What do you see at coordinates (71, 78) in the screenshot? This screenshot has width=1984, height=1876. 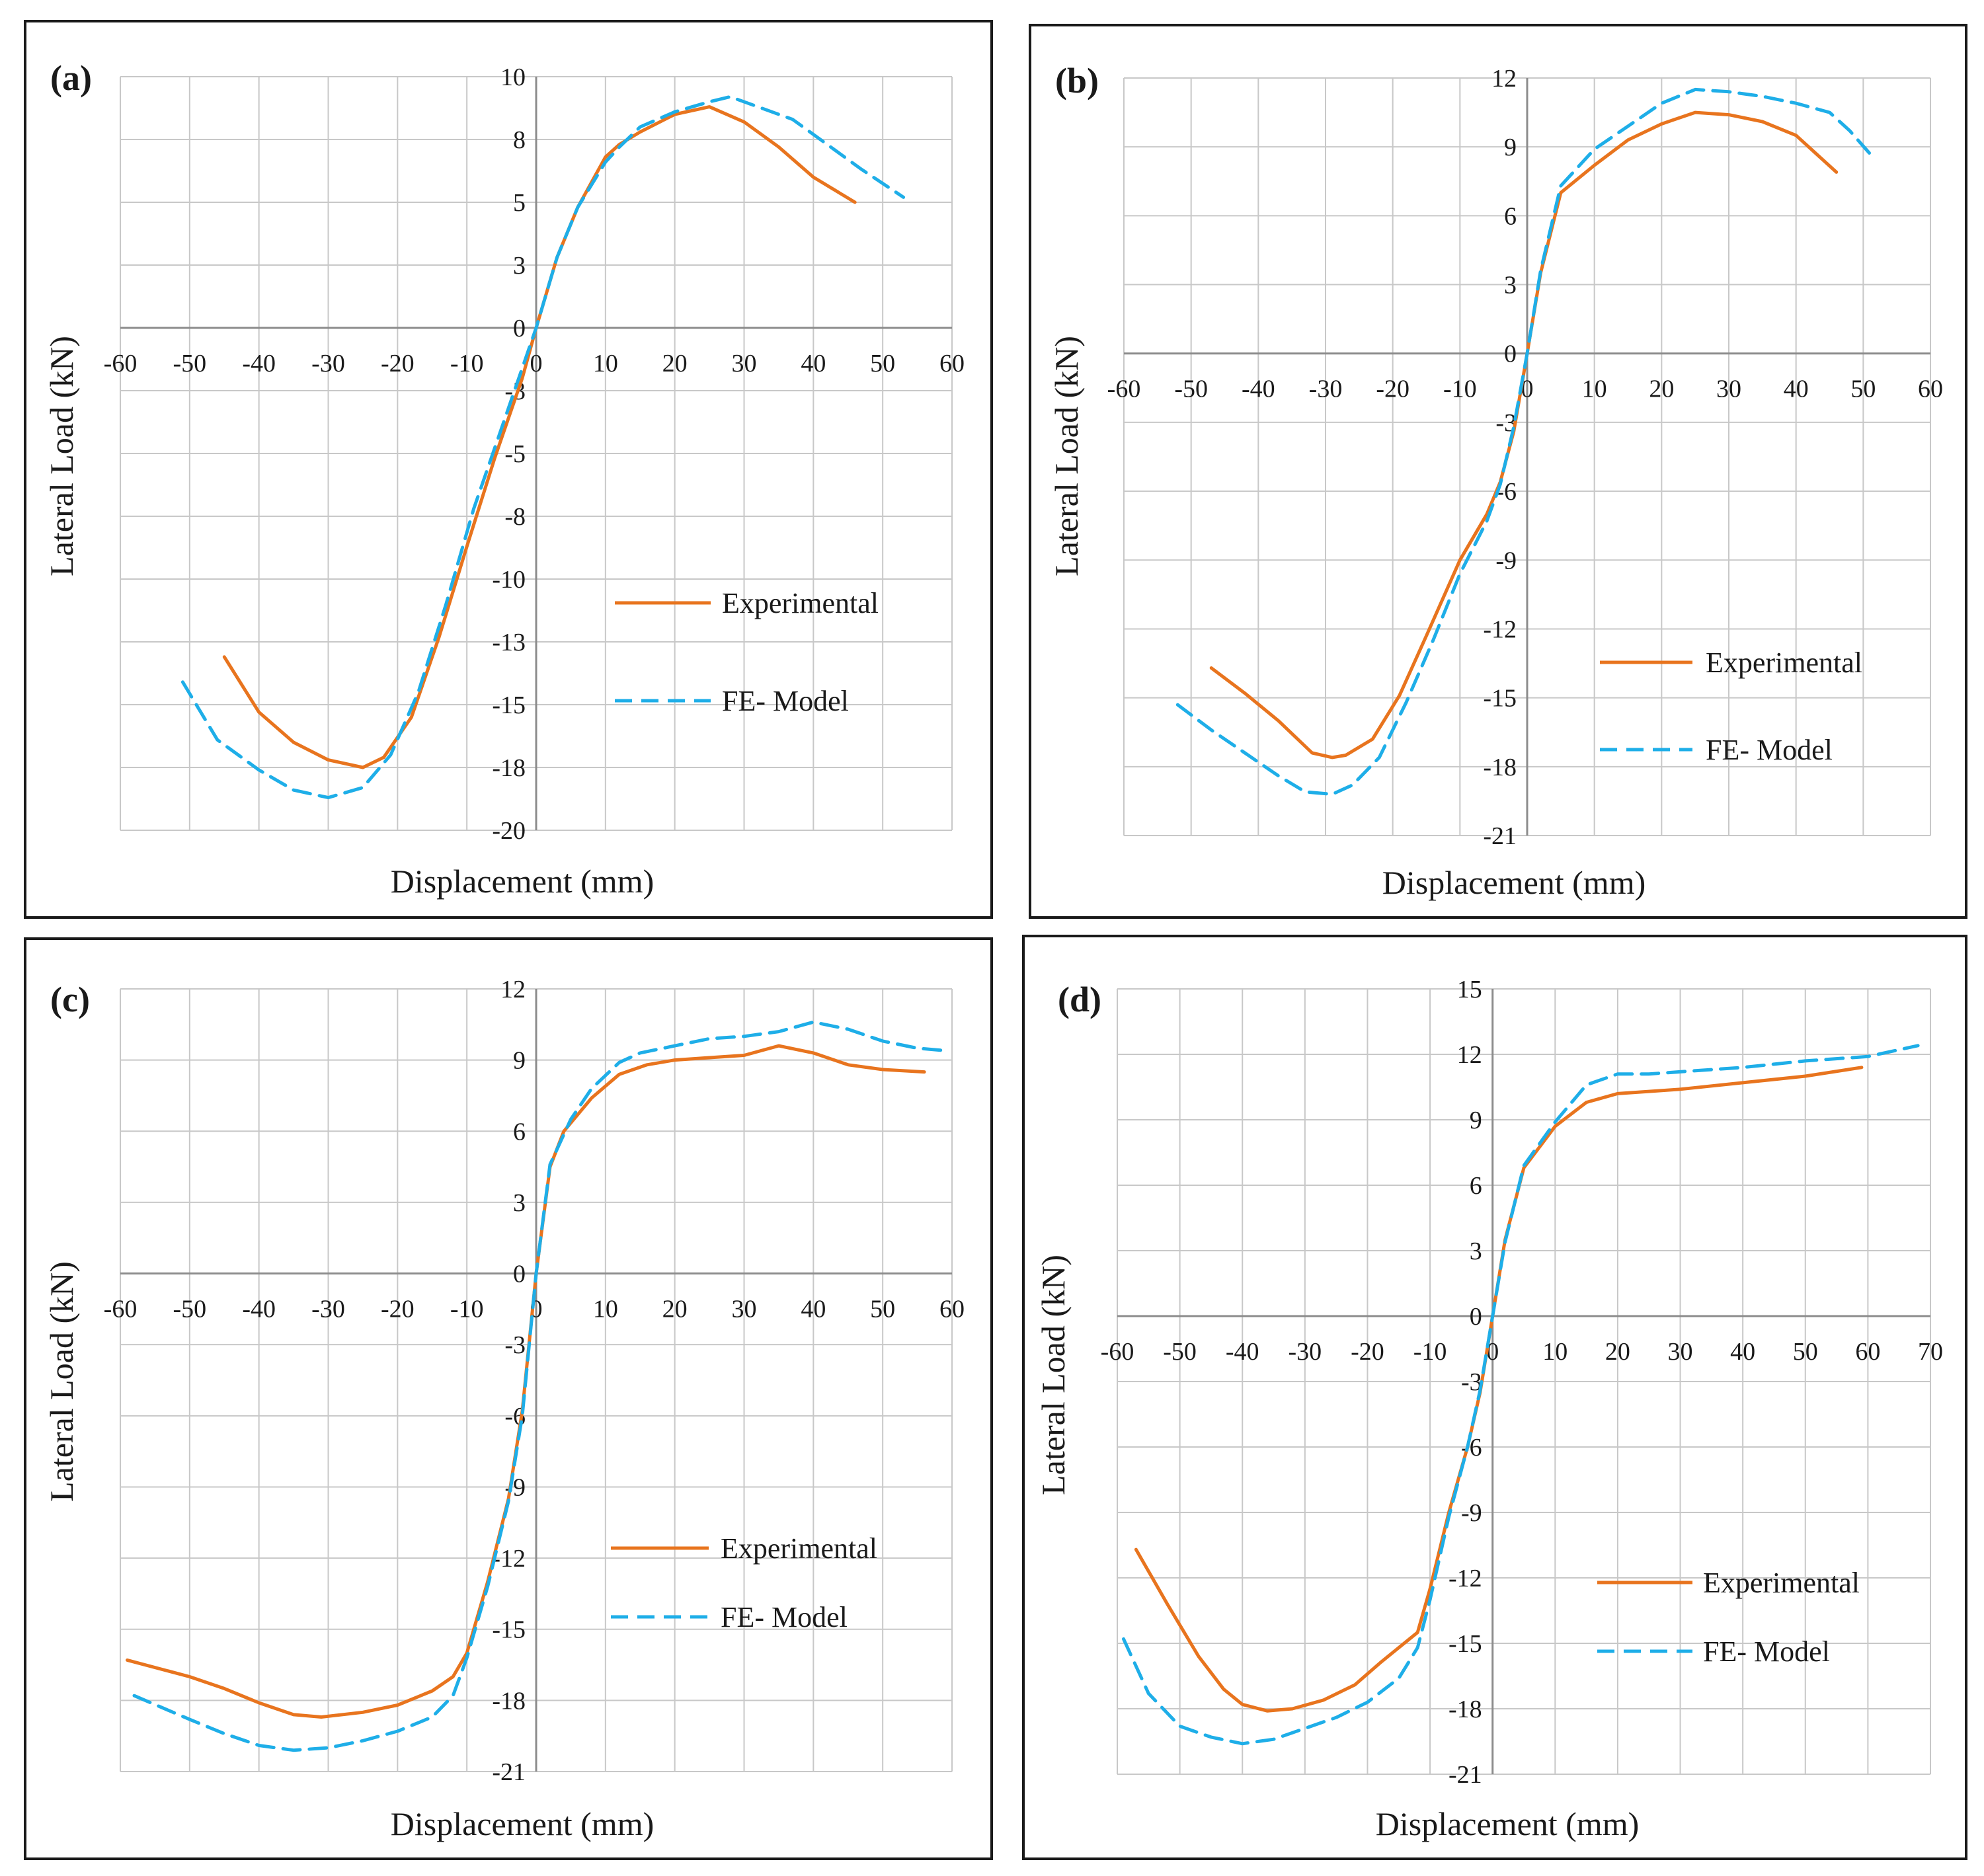 I see `panel-label: (a)` at bounding box center [71, 78].